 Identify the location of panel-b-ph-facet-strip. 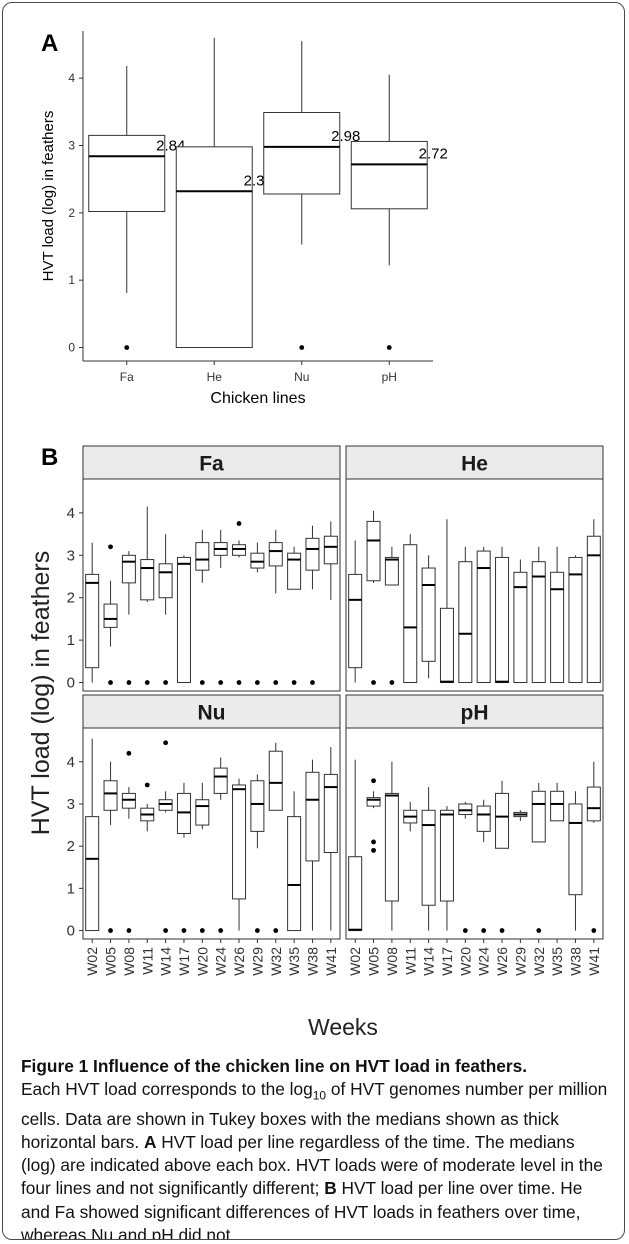
(474, 711).